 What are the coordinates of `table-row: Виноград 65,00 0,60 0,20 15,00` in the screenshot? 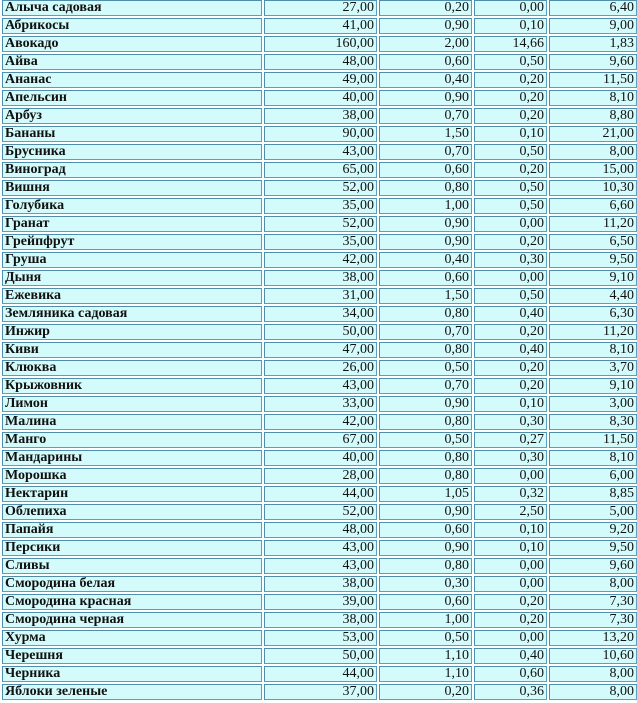 It's located at (319, 170).